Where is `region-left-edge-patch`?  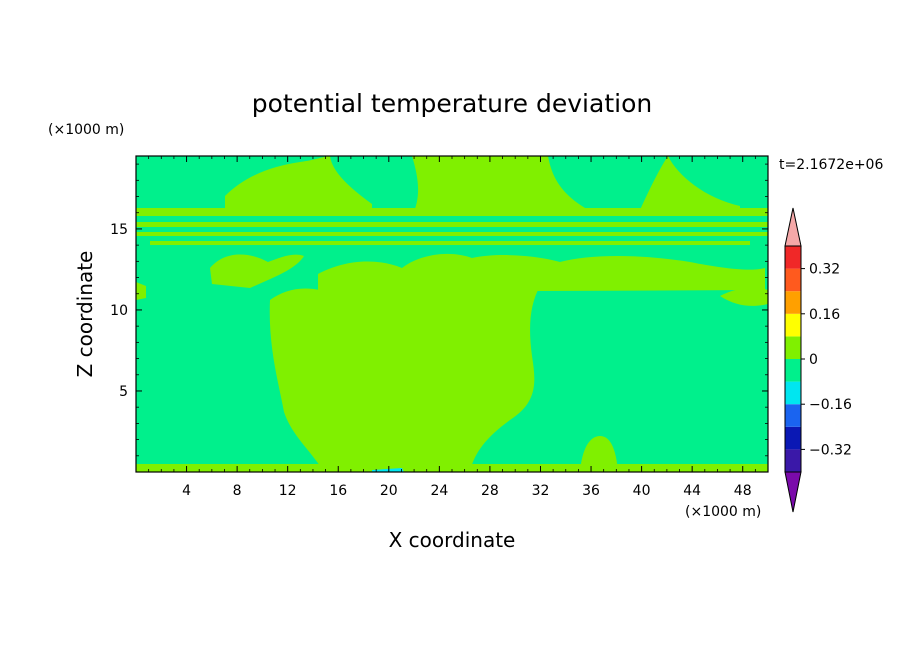 region-left-edge-patch is located at coordinates (141, 291).